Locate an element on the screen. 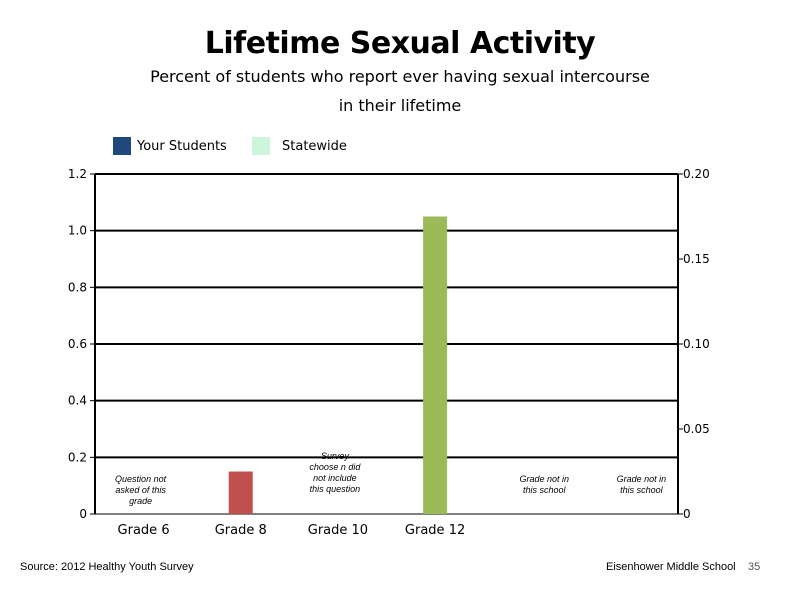  annotation-text: this question is located at coordinates (335, 489).